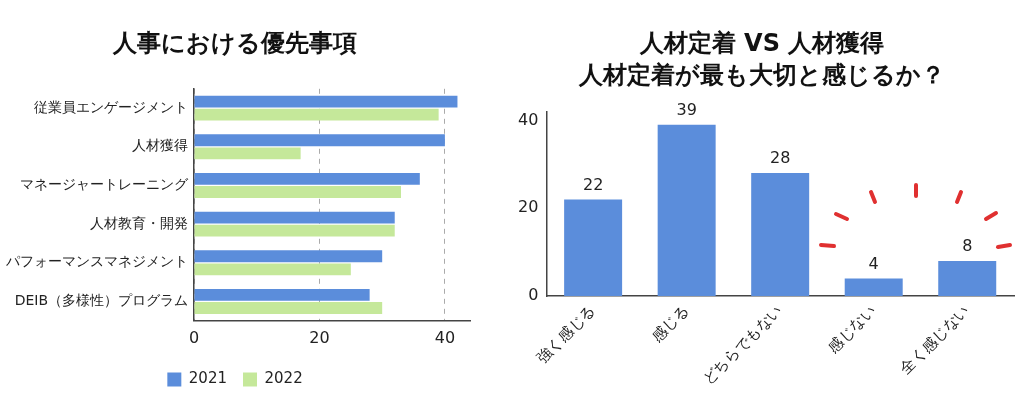  I want to click on x-tick-label: 全く感じない, so click(934, 339).